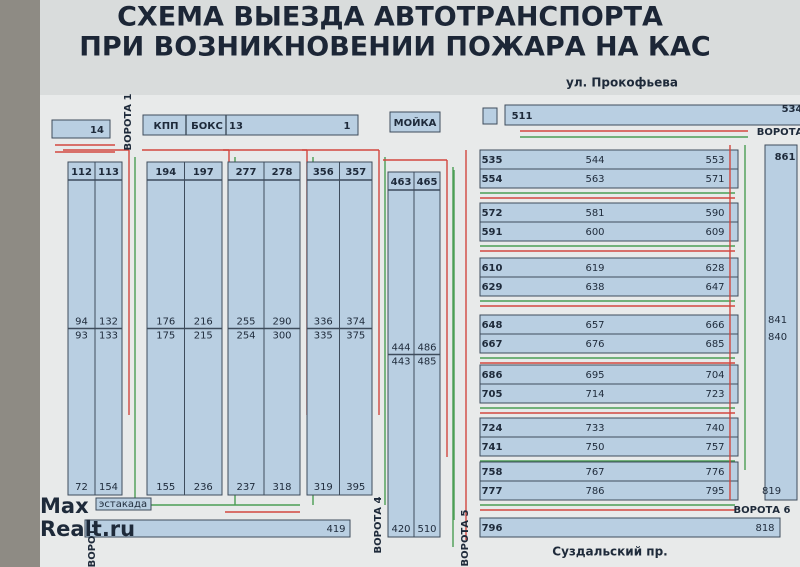 The height and width of the screenshot is (567, 800). I want to click on label: 112, so click(81, 172).